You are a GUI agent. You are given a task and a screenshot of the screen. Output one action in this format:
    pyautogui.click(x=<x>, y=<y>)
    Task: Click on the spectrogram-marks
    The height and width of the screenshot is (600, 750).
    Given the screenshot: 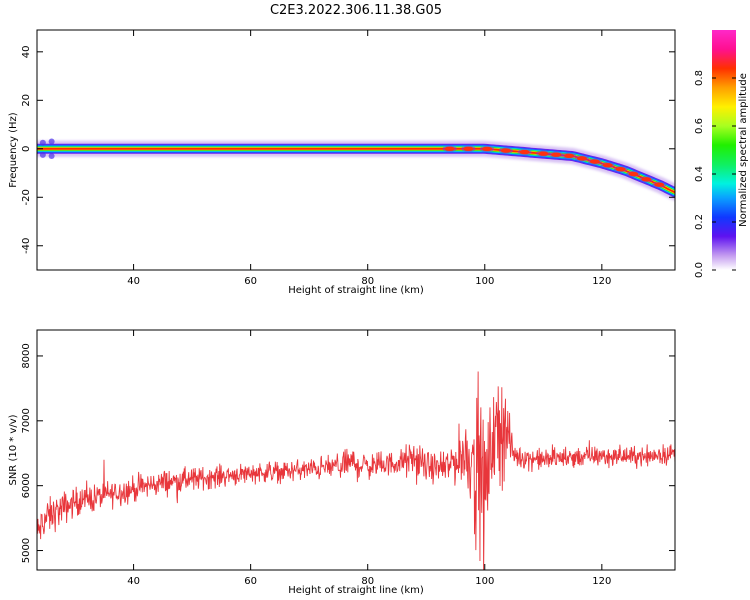 What is the action you would take?
    pyautogui.click(x=356, y=169)
    